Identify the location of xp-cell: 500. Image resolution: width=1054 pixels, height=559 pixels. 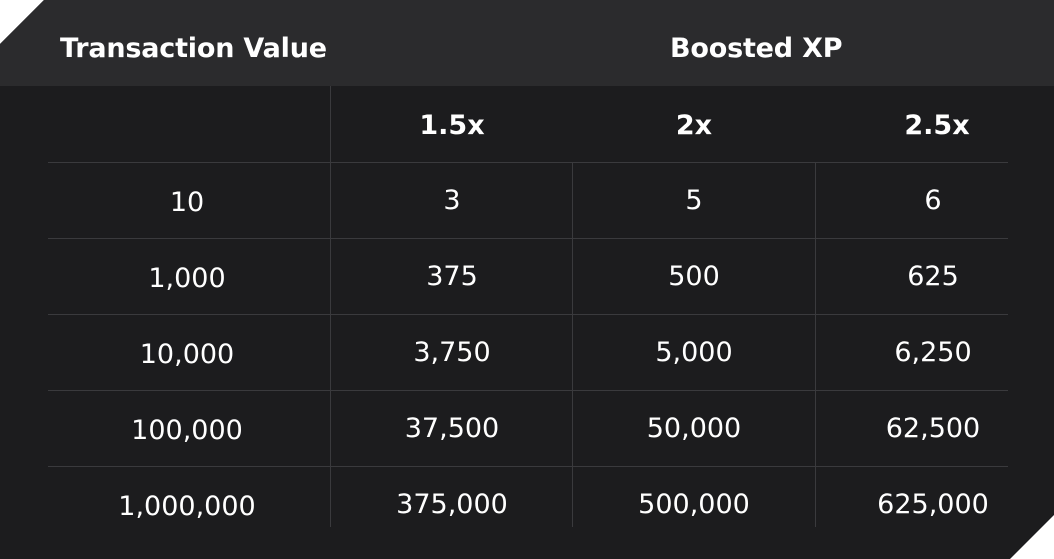
(694, 276).